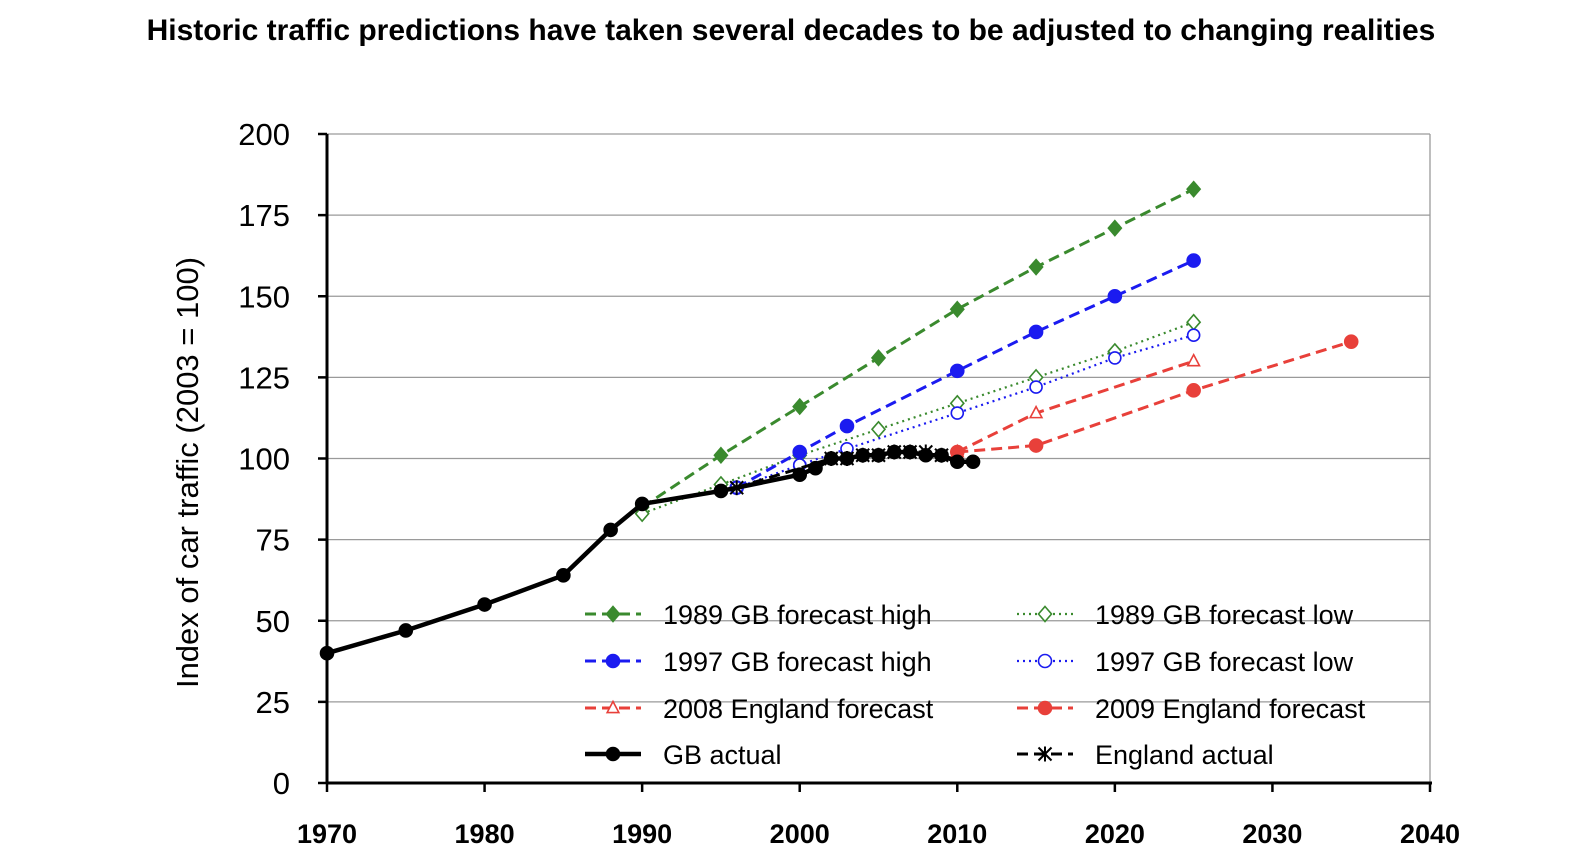 The image size is (1582, 866). What do you see at coordinates (798, 709) in the screenshot?
I see `legend-label: 2008 England forecast` at bounding box center [798, 709].